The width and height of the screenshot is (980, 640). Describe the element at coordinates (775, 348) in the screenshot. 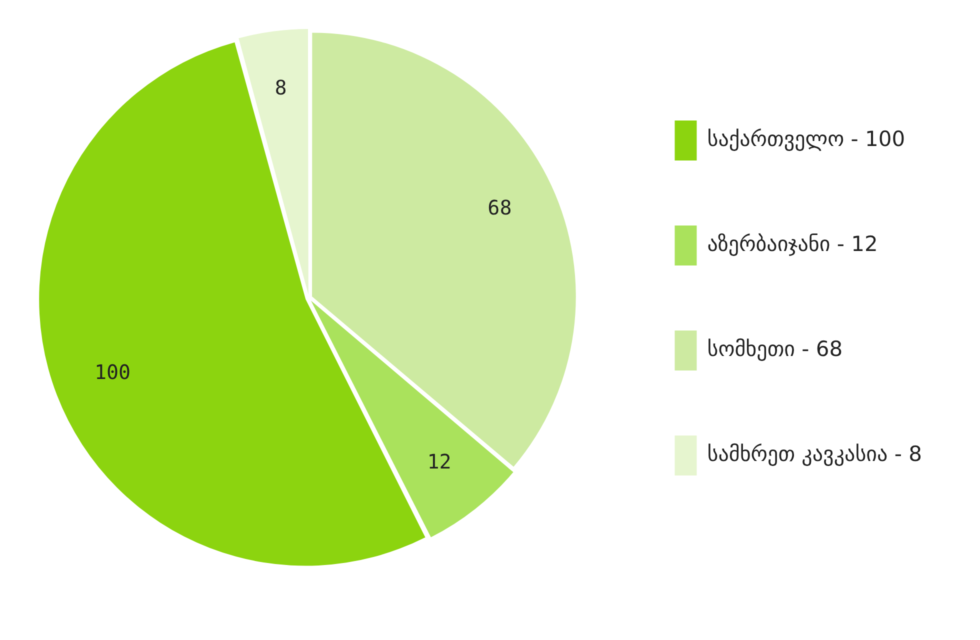

I see `legend-label: სომხეთი - 68` at that location.